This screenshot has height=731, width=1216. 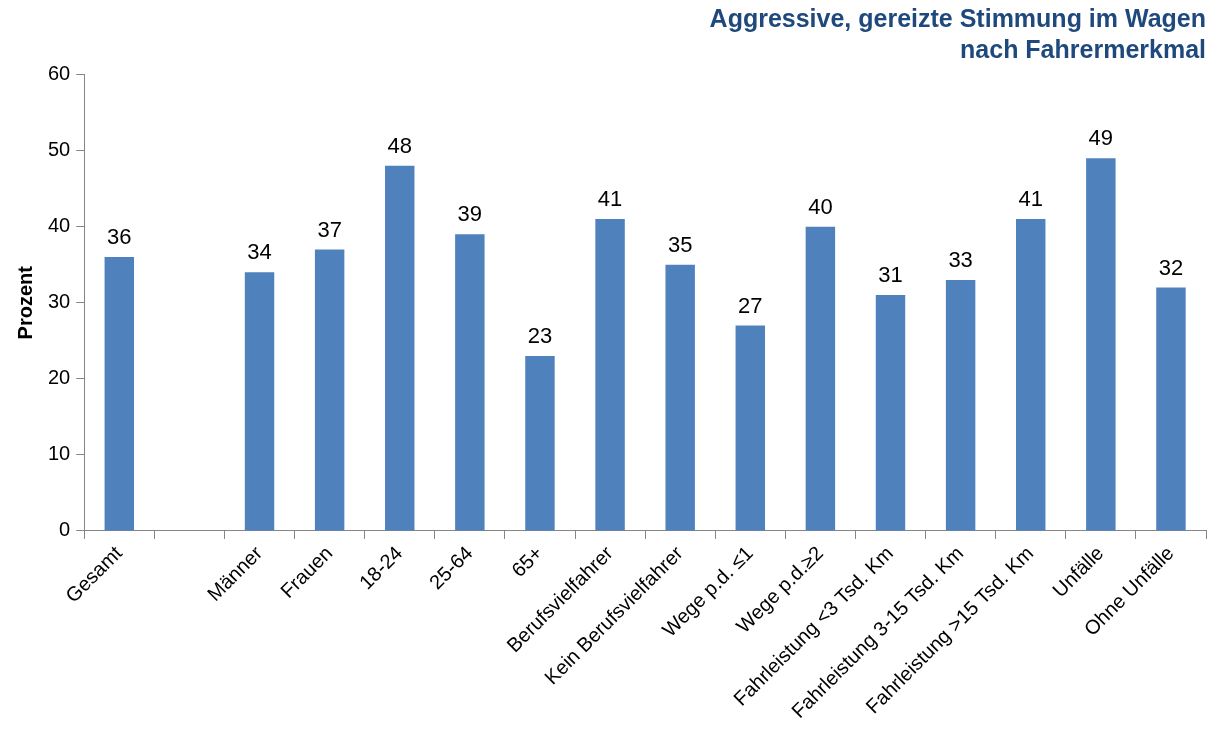 I want to click on y-tick-label: 30, so click(x=59, y=301).